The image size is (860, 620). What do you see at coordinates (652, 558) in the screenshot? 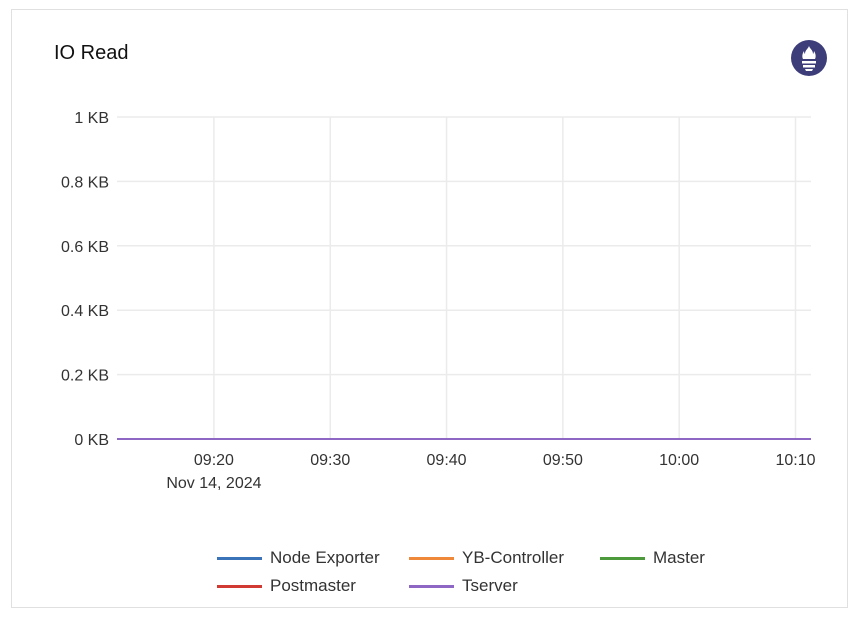
I see `legend-item: Master` at bounding box center [652, 558].